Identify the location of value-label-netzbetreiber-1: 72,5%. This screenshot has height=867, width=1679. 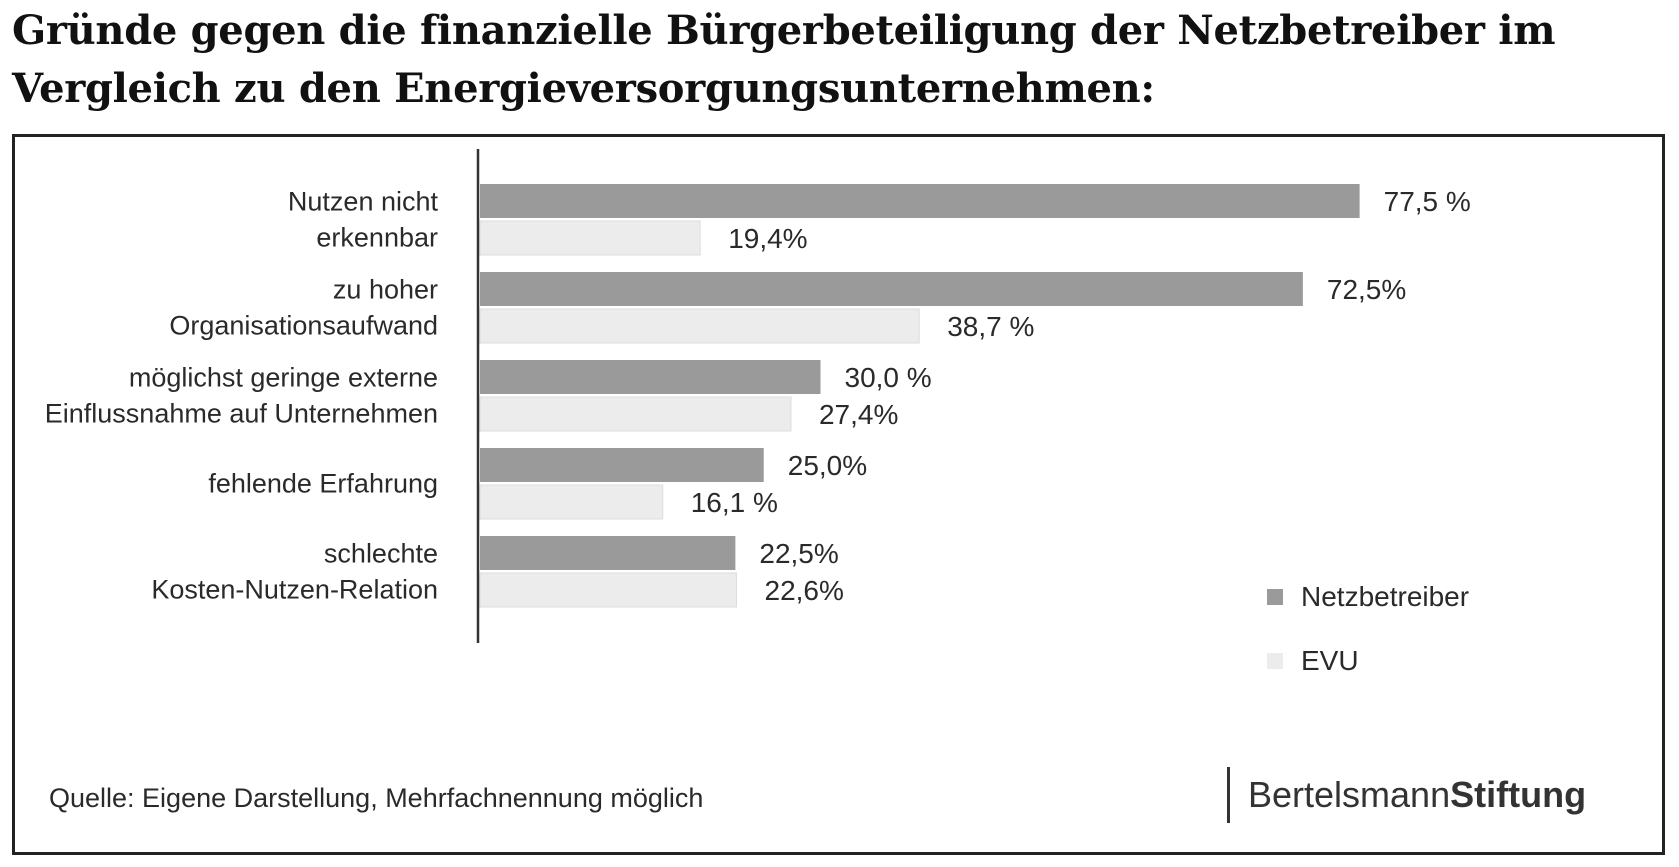
(1366, 289).